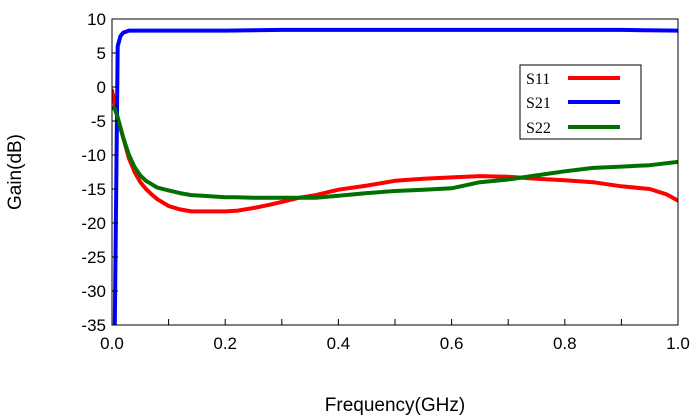 This screenshot has width=694, height=419. Describe the element at coordinates (101, 87) in the screenshot. I see `y-tick-label: 0` at that location.